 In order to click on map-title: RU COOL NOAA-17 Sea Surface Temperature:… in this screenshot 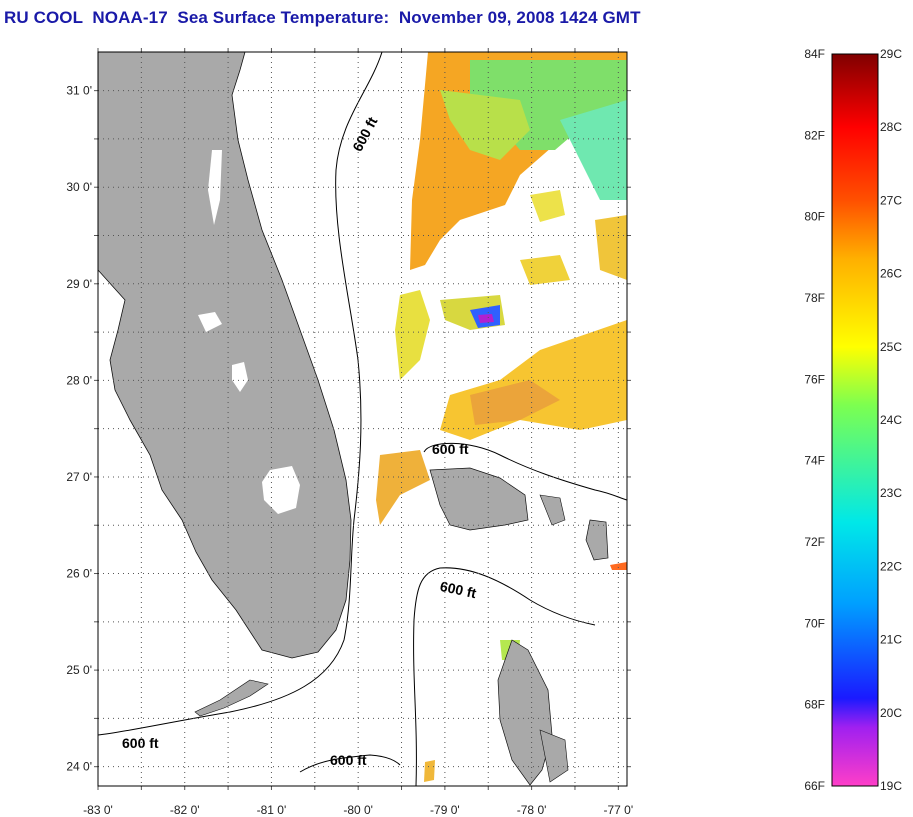, I will do `click(322, 17)`.